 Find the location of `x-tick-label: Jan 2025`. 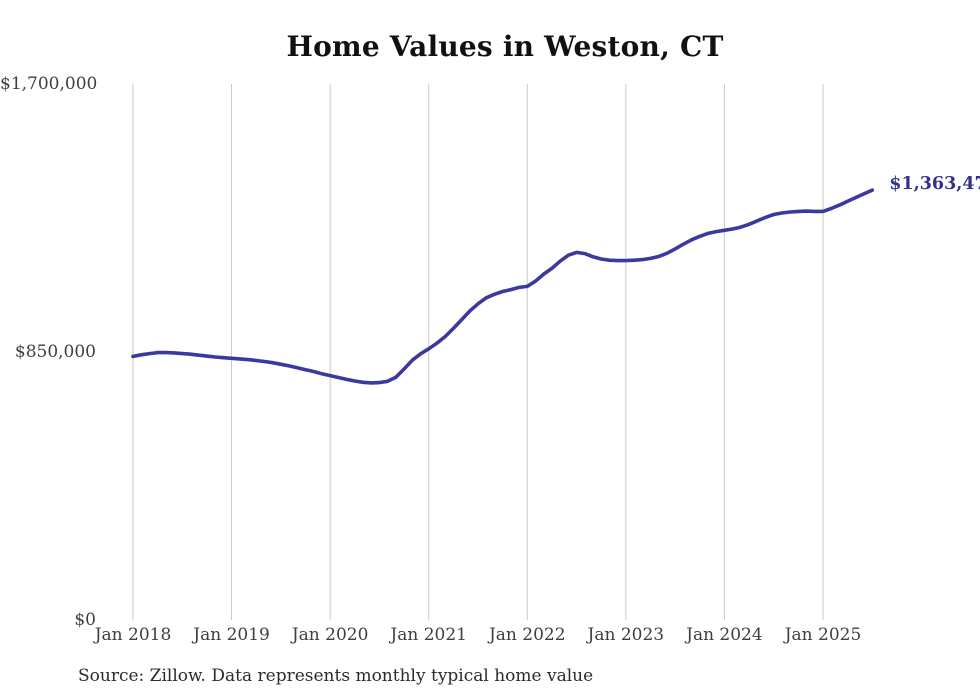

x-tick-label: Jan 2025 is located at coordinates (823, 635).